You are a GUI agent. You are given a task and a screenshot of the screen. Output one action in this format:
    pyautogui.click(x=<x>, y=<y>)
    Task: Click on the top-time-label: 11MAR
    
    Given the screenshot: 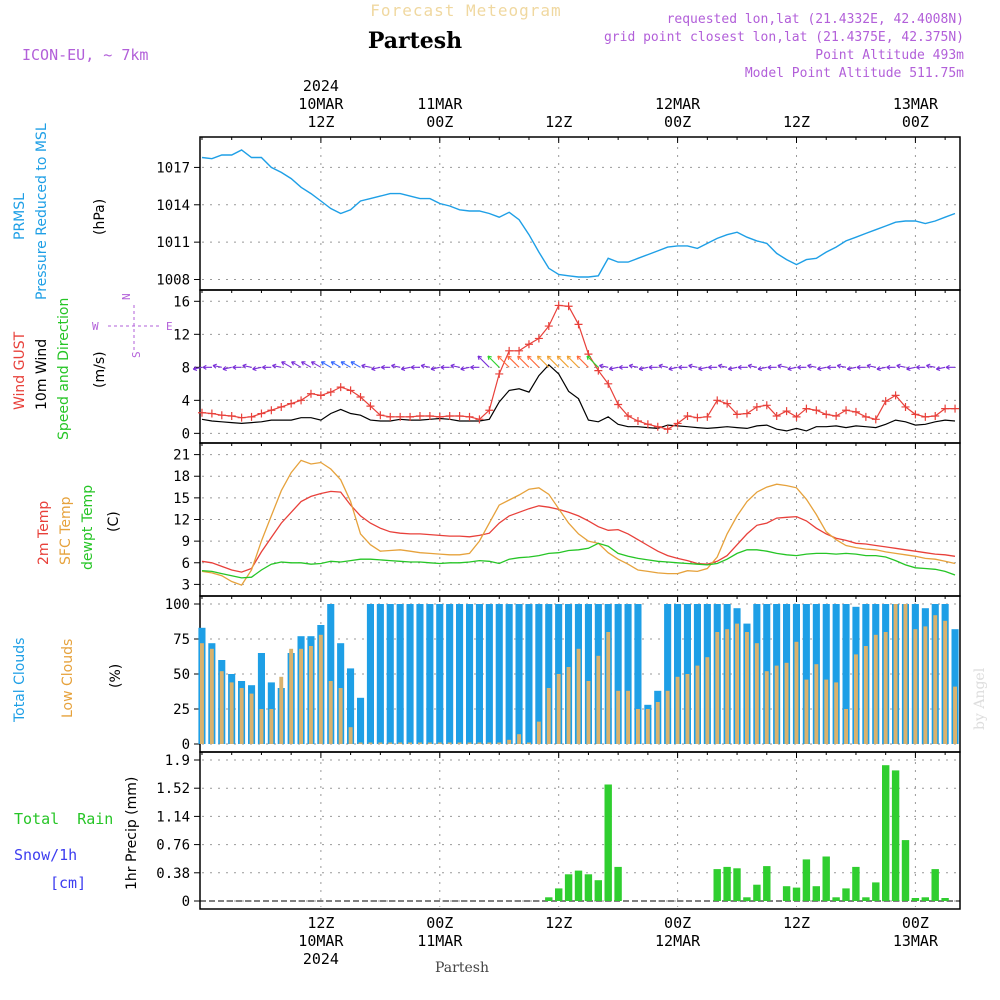 What is the action you would take?
    pyautogui.click(x=440, y=104)
    